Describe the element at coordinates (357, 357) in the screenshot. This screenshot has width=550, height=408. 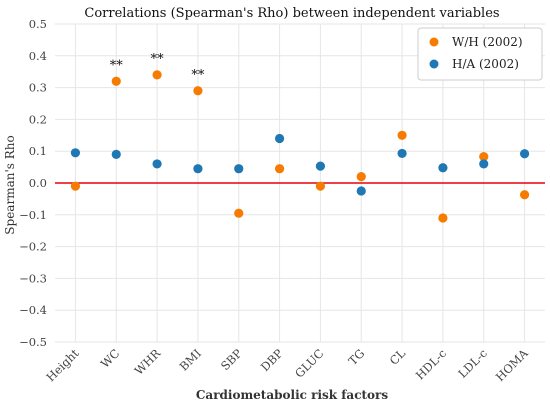
I see `x-tick-label: TG` at that location.